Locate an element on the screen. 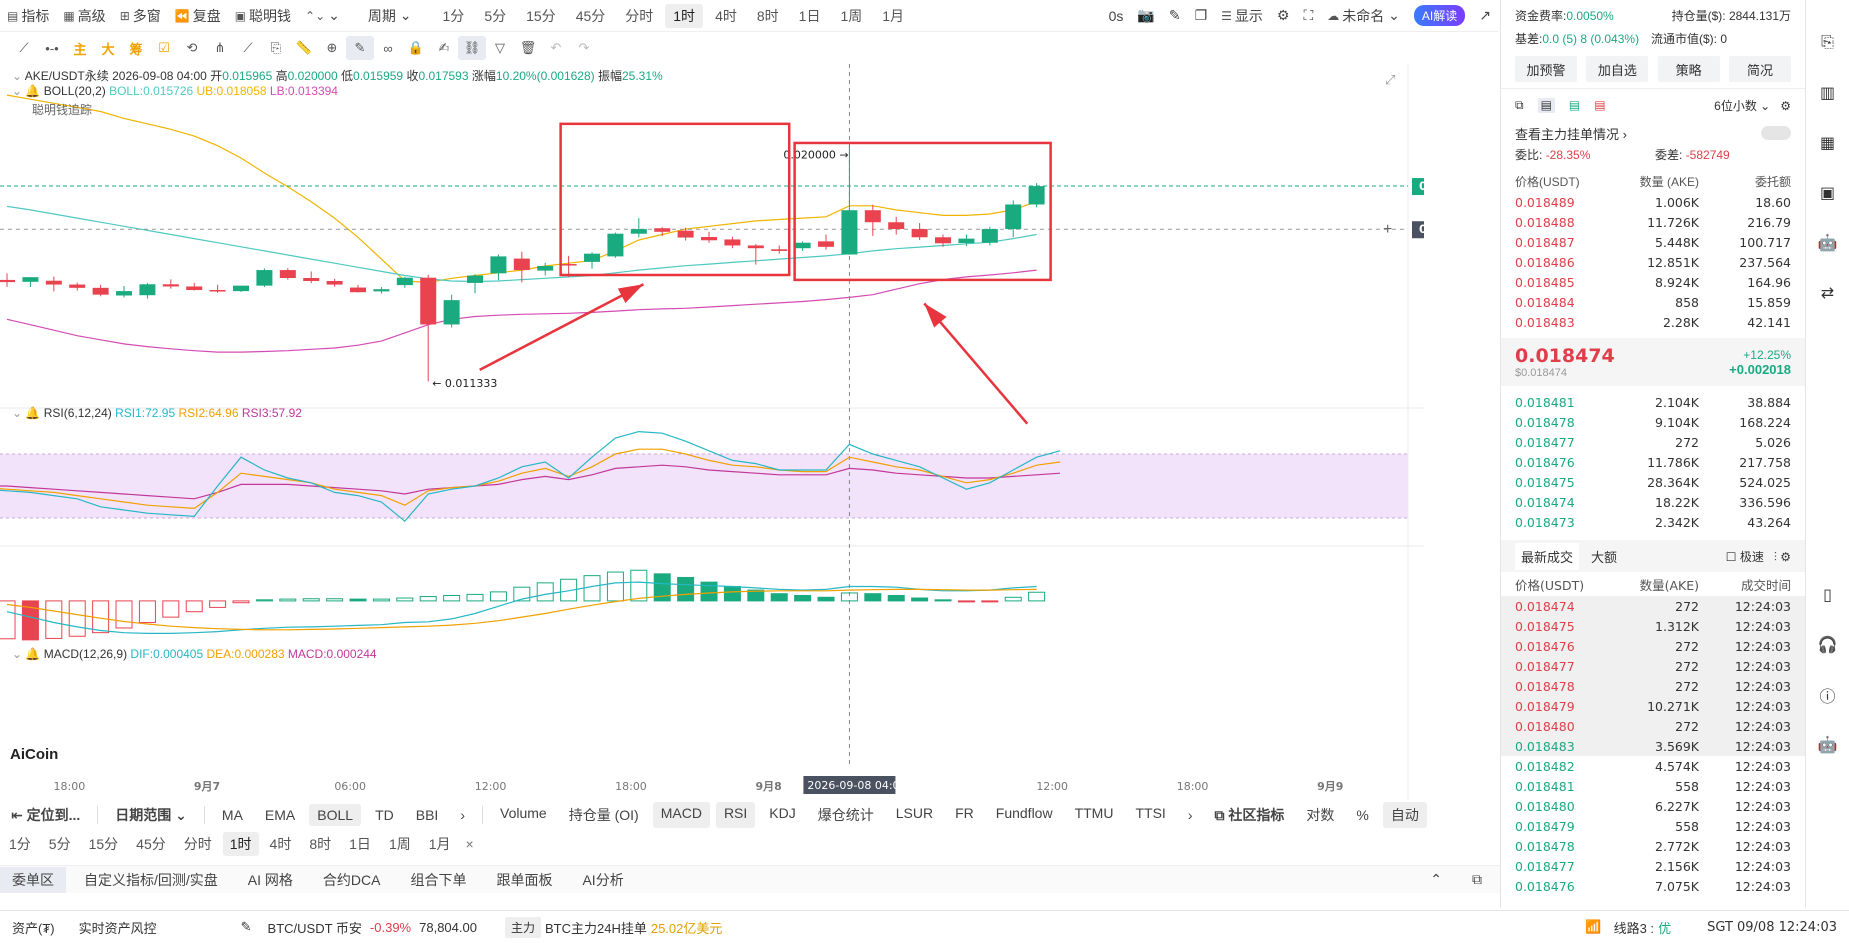 This screenshot has width=1849, height=943. timeframe-9: 1周 is located at coordinates (851, 15).